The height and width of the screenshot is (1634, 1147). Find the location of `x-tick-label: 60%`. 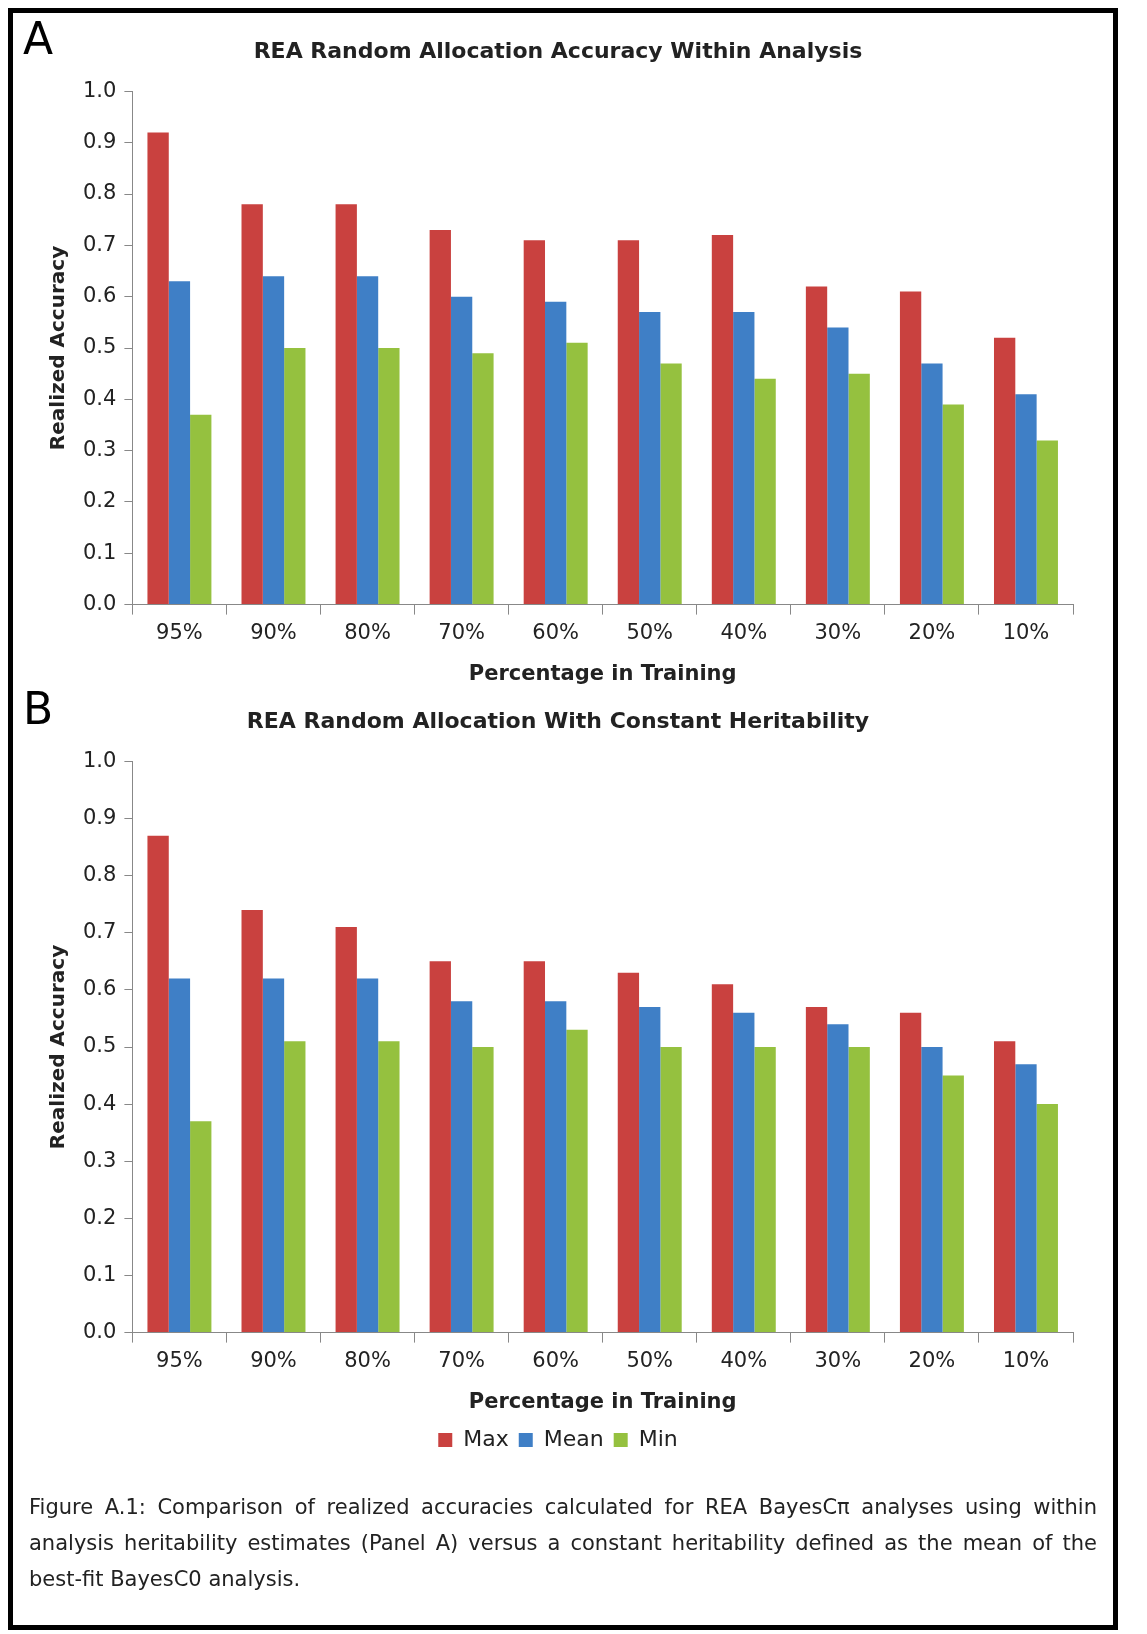

x-tick-label: 60% is located at coordinates (556, 631).